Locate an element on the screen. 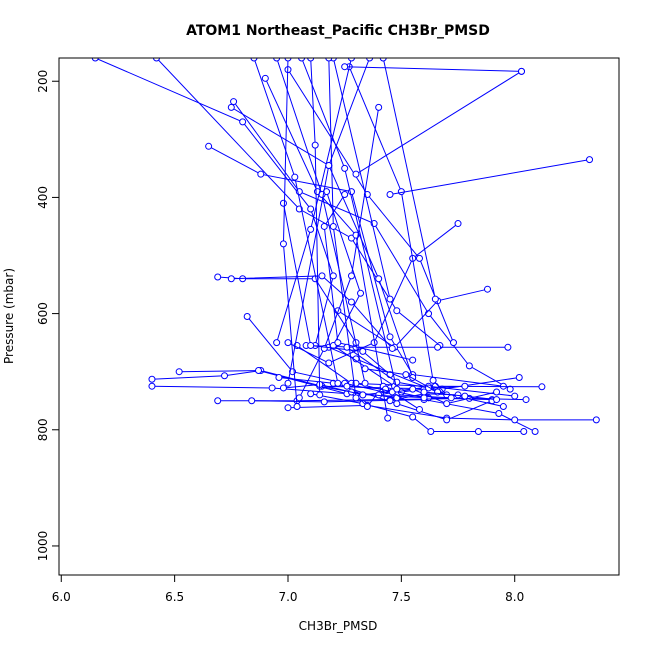  y-axis-label: Pressure (mbar) is located at coordinates (9, 316).